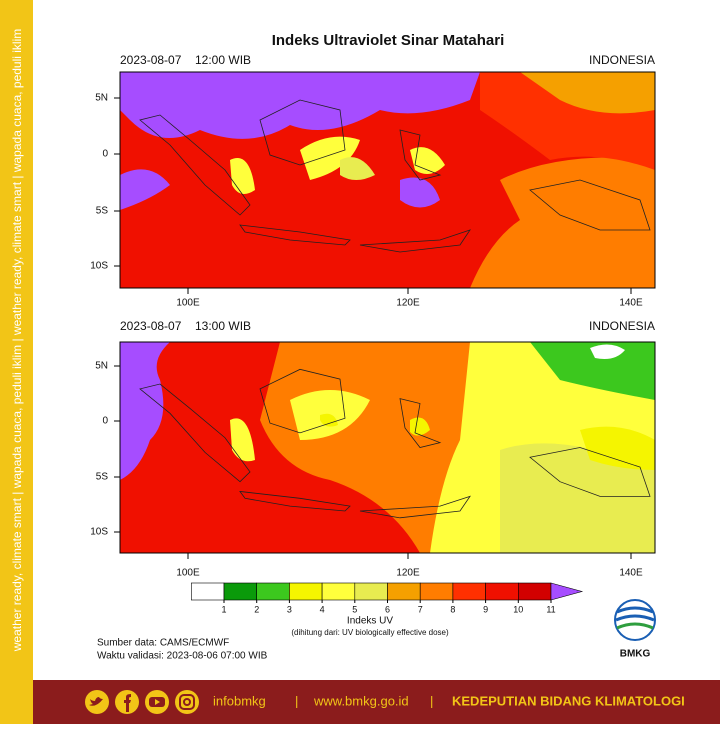 The image size is (720, 729). Describe the element at coordinates (163, 643) in the screenshot. I see `source: Sumber data: CAMS/ECMWF` at that location.